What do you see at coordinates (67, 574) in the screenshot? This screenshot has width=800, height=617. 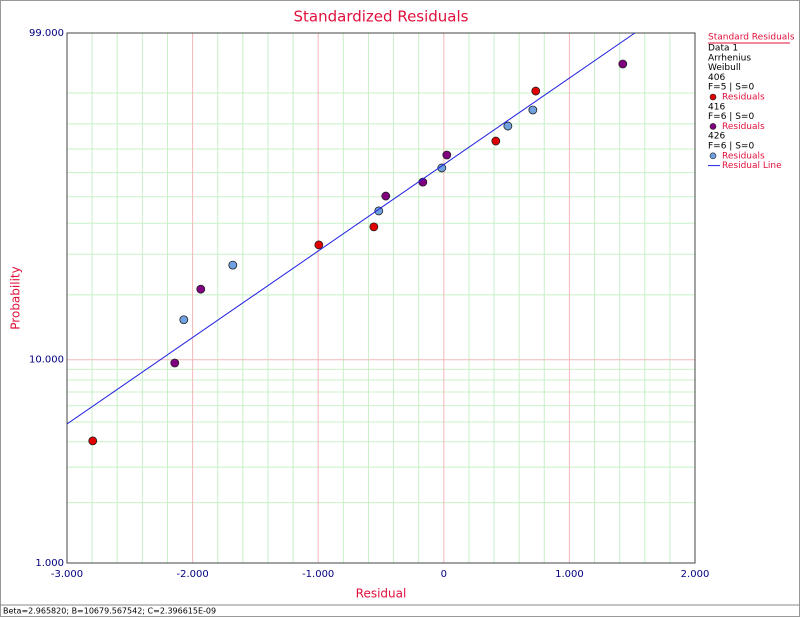 I see `x-tick-label: -3.000` at bounding box center [67, 574].